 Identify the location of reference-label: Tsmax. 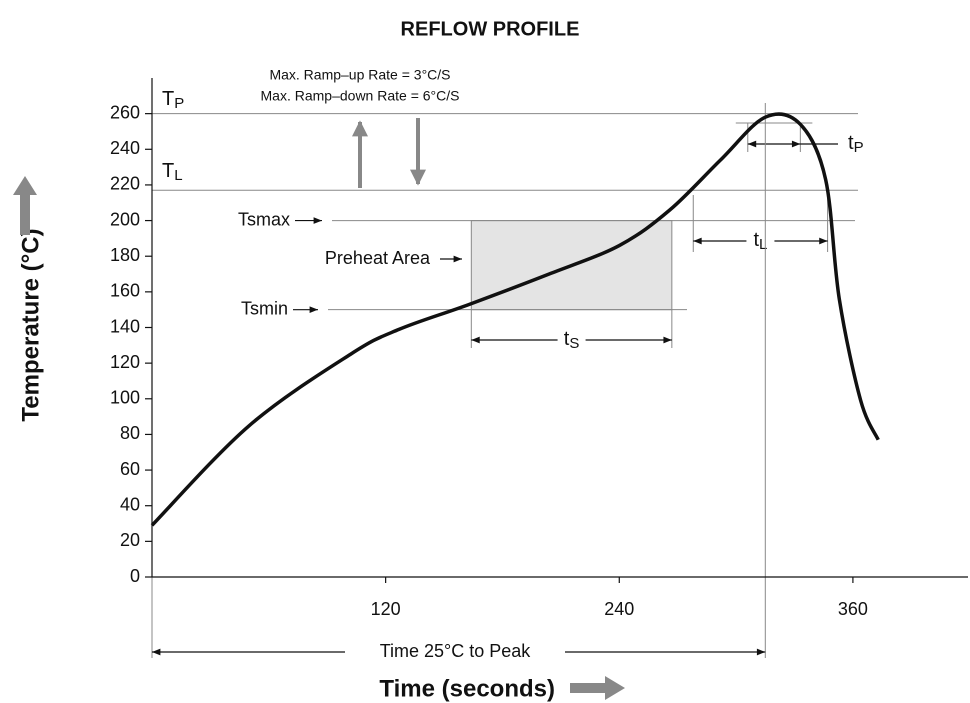
(264, 219).